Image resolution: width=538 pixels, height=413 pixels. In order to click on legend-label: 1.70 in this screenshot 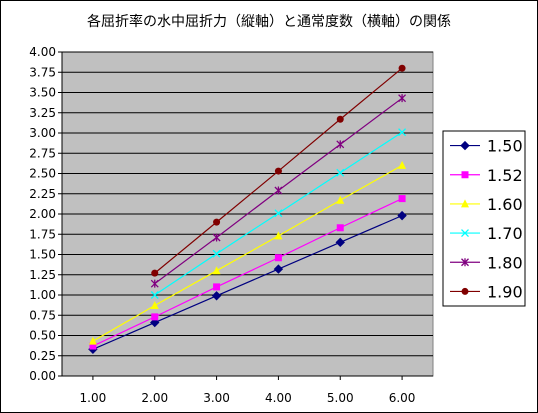, I will do `click(505, 233)`.